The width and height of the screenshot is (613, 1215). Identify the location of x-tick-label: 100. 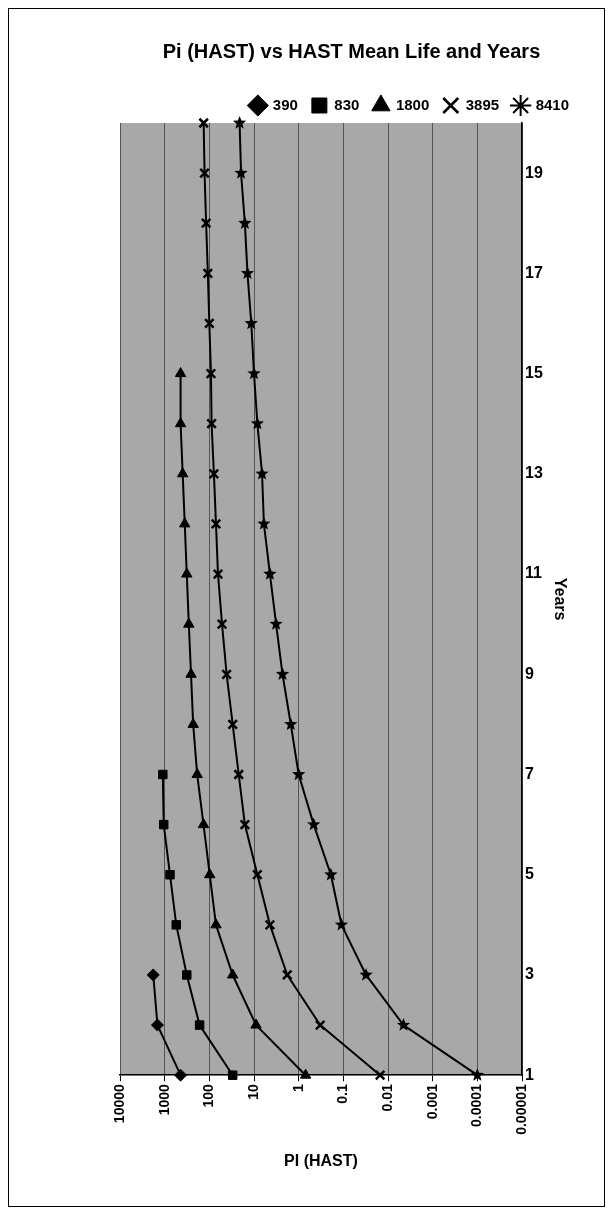
(208, 1095).